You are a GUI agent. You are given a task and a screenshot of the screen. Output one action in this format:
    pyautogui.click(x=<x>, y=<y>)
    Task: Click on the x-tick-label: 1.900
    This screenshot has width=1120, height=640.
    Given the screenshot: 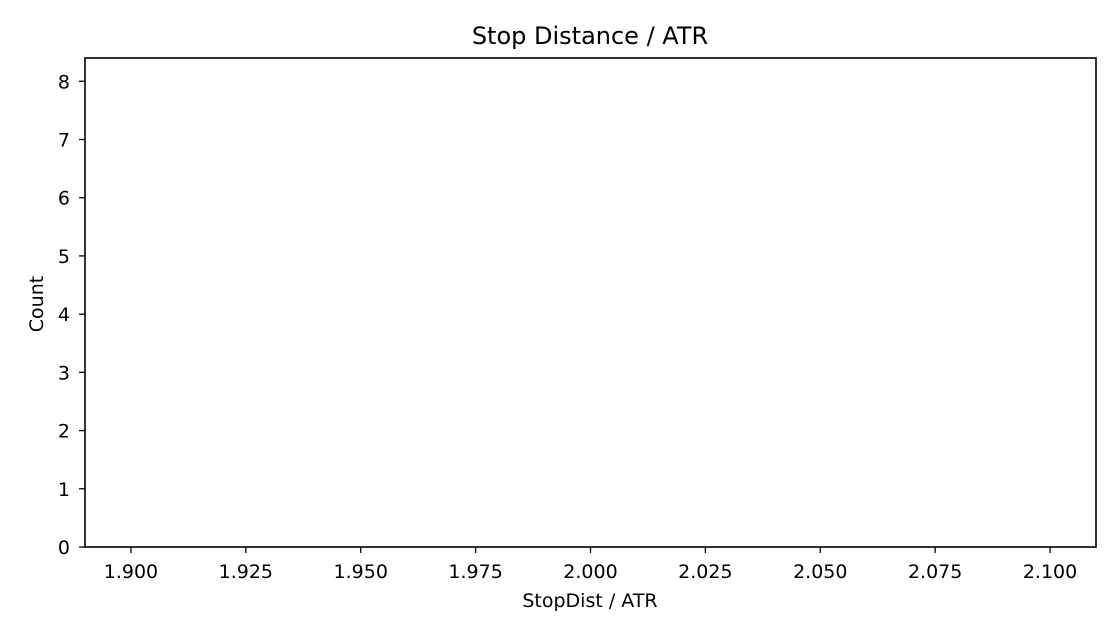 What is the action you would take?
    pyautogui.click(x=131, y=572)
    